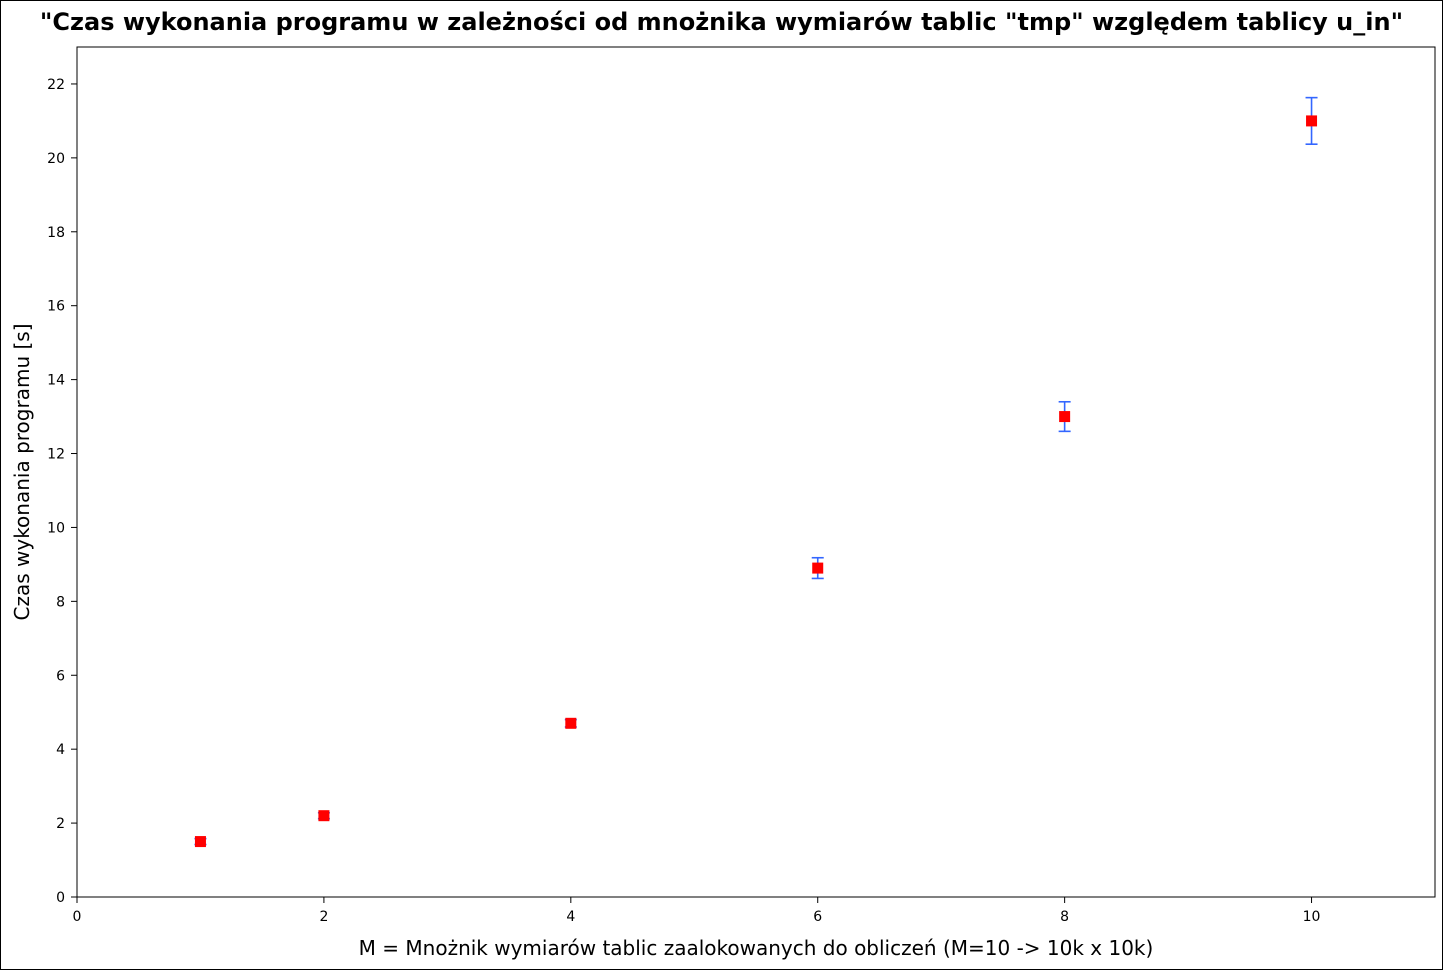 The height and width of the screenshot is (970, 1443). What do you see at coordinates (62, 491) in the screenshot?
I see `y-axis: 0 2 4 6 8 10 12 14 16 18 20 22` at bounding box center [62, 491].